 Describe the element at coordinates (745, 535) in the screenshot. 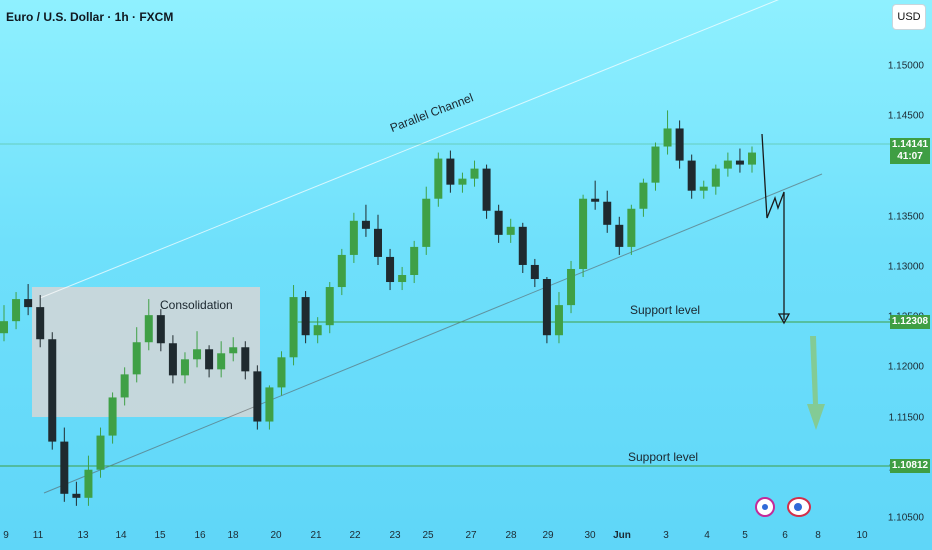

I see `time-tick: 5` at that location.